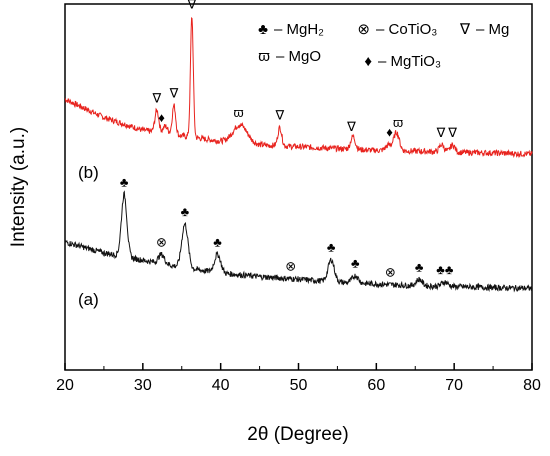 The height and width of the screenshot is (456, 550). Describe the element at coordinates (409, 61) in the screenshot. I see `legend-label: – MgTiO₃` at that location.